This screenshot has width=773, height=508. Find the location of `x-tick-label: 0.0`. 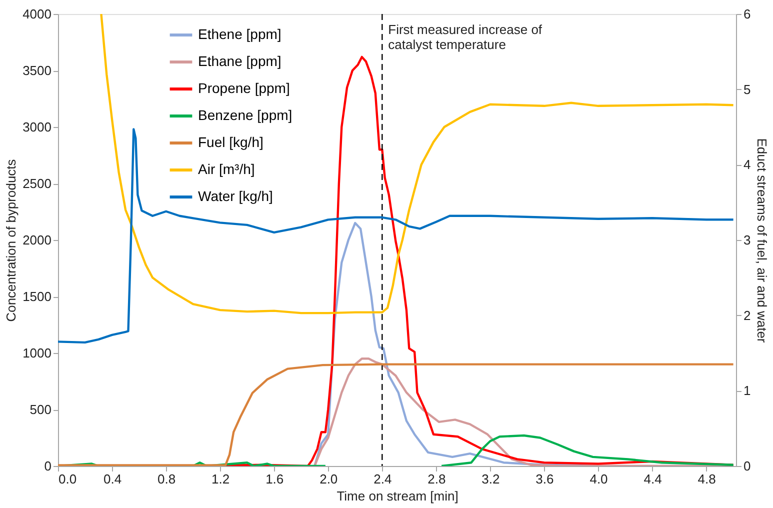

x-tick-label: 0.0 is located at coordinates (67, 479).